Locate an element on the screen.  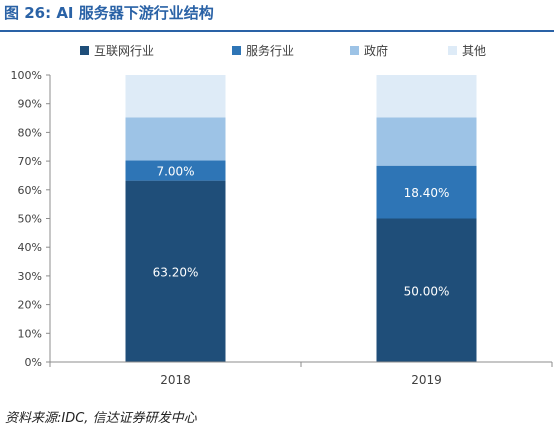
y-tick-label: 80% is located at coordinates (30, 132).